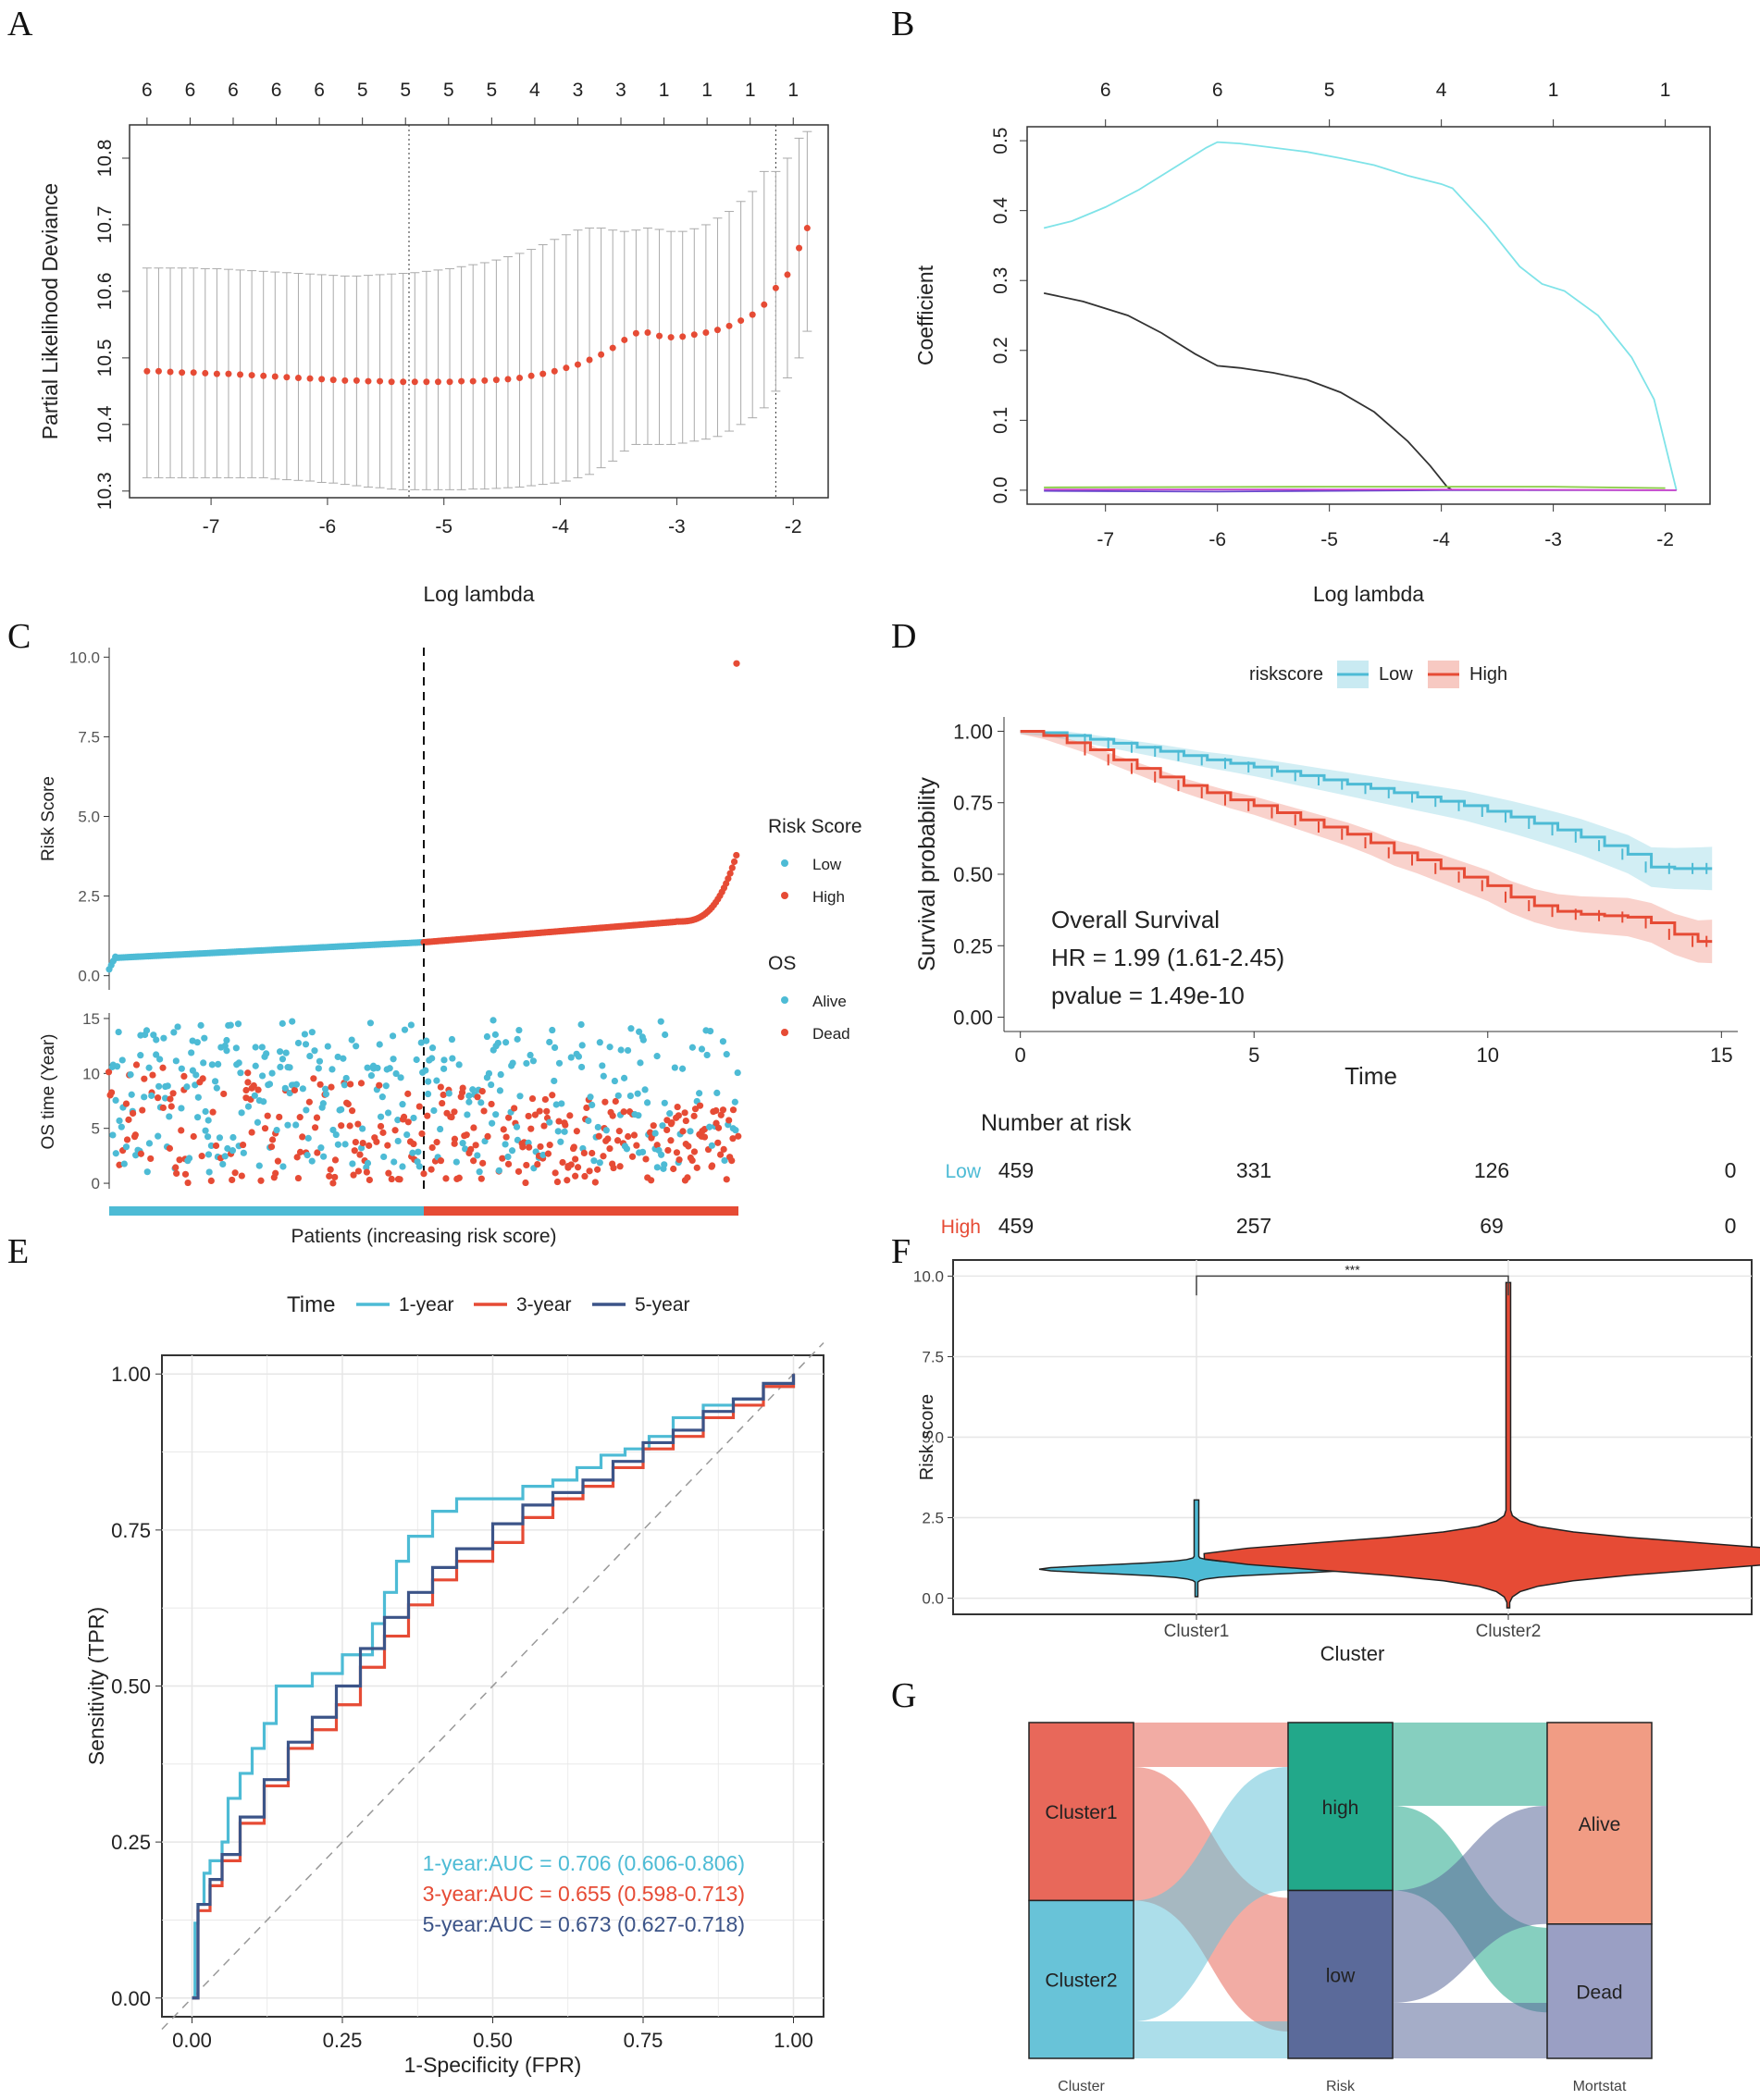 The image size is (1760, 2100). I want to click on y-tick-label: 0.50, so click(131, 1687).